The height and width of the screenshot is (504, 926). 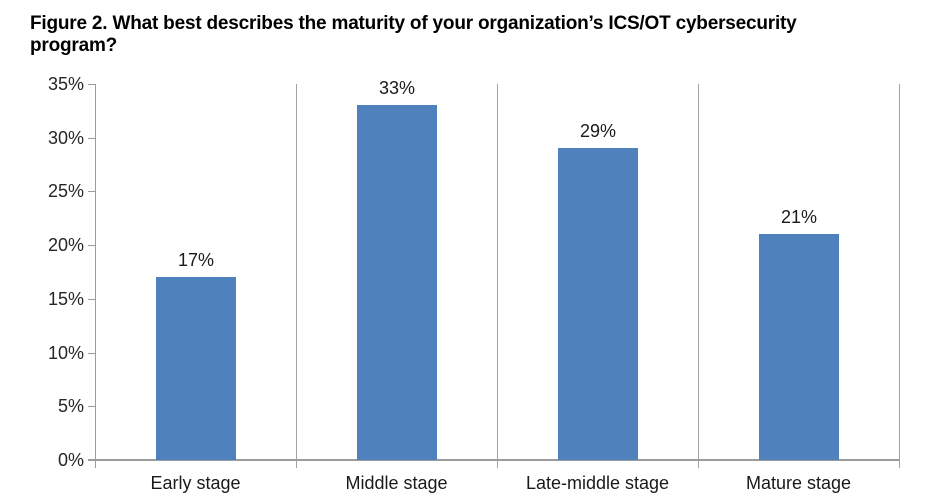 What do you see at coordinates (65, 245) in the screenshot?
I see `y-axis-tick-label: 20%` at bounding box center [65, 245].